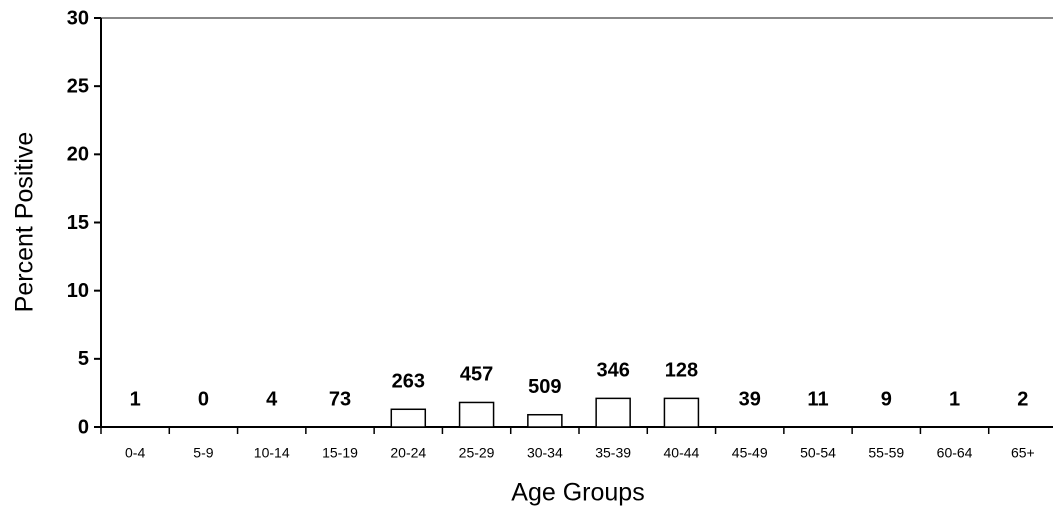  What do you see at coordinates (886, 399) in the screenshot?
I see `n-label: 9` at bounding box center [886, 399].